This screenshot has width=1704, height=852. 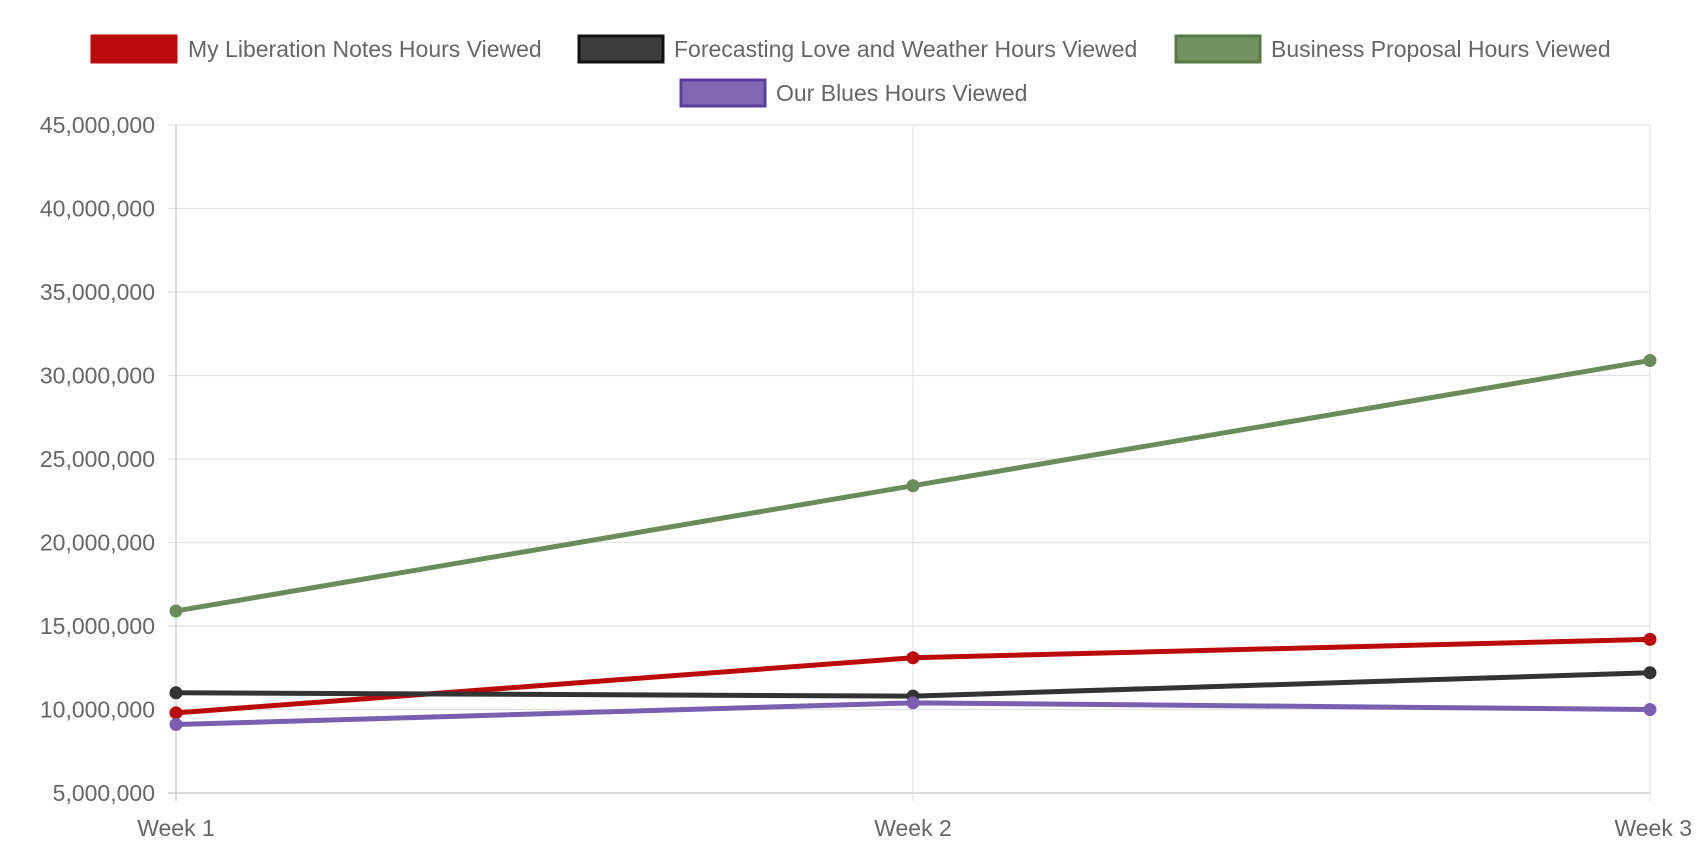 What do you see at coordinates (901, 93) in the screenshot?
I see `legend-label: Our Blues Hours Viewed` at bounding box center [901, 93].